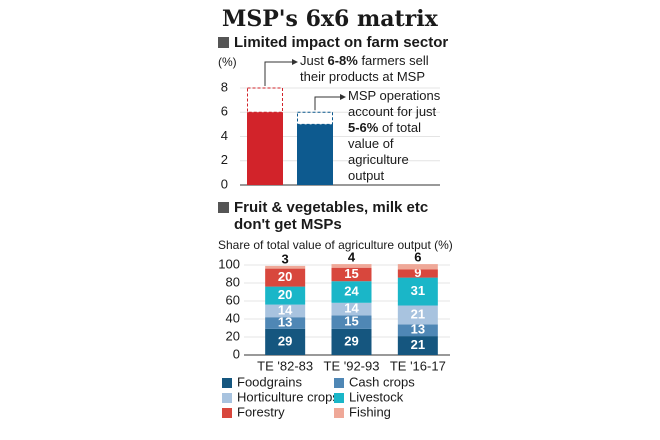 This screenshot has height=440, width=660. I want to click on y-tick-label: 8, so click(224, 86).